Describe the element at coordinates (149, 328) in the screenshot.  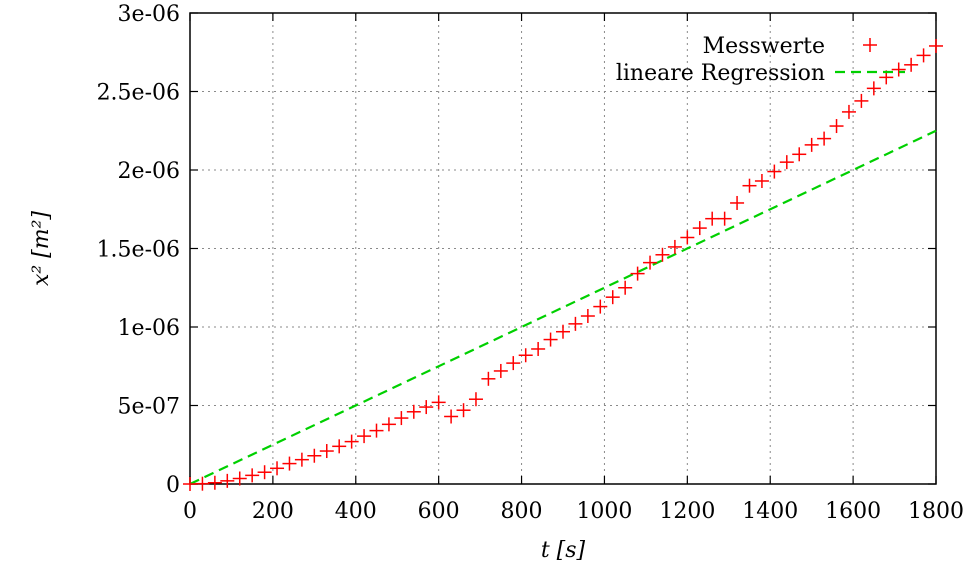
I see `y-tick-label: 1e-06` at that location.